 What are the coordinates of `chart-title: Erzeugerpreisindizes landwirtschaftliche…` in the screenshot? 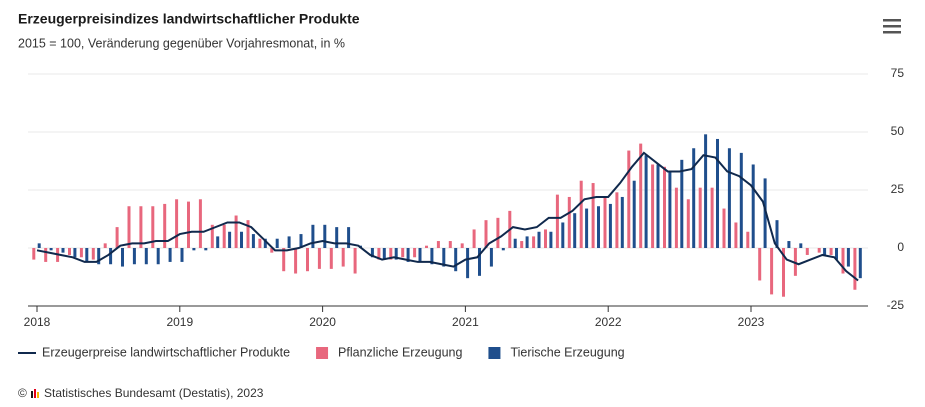 It's located at (189, 19).